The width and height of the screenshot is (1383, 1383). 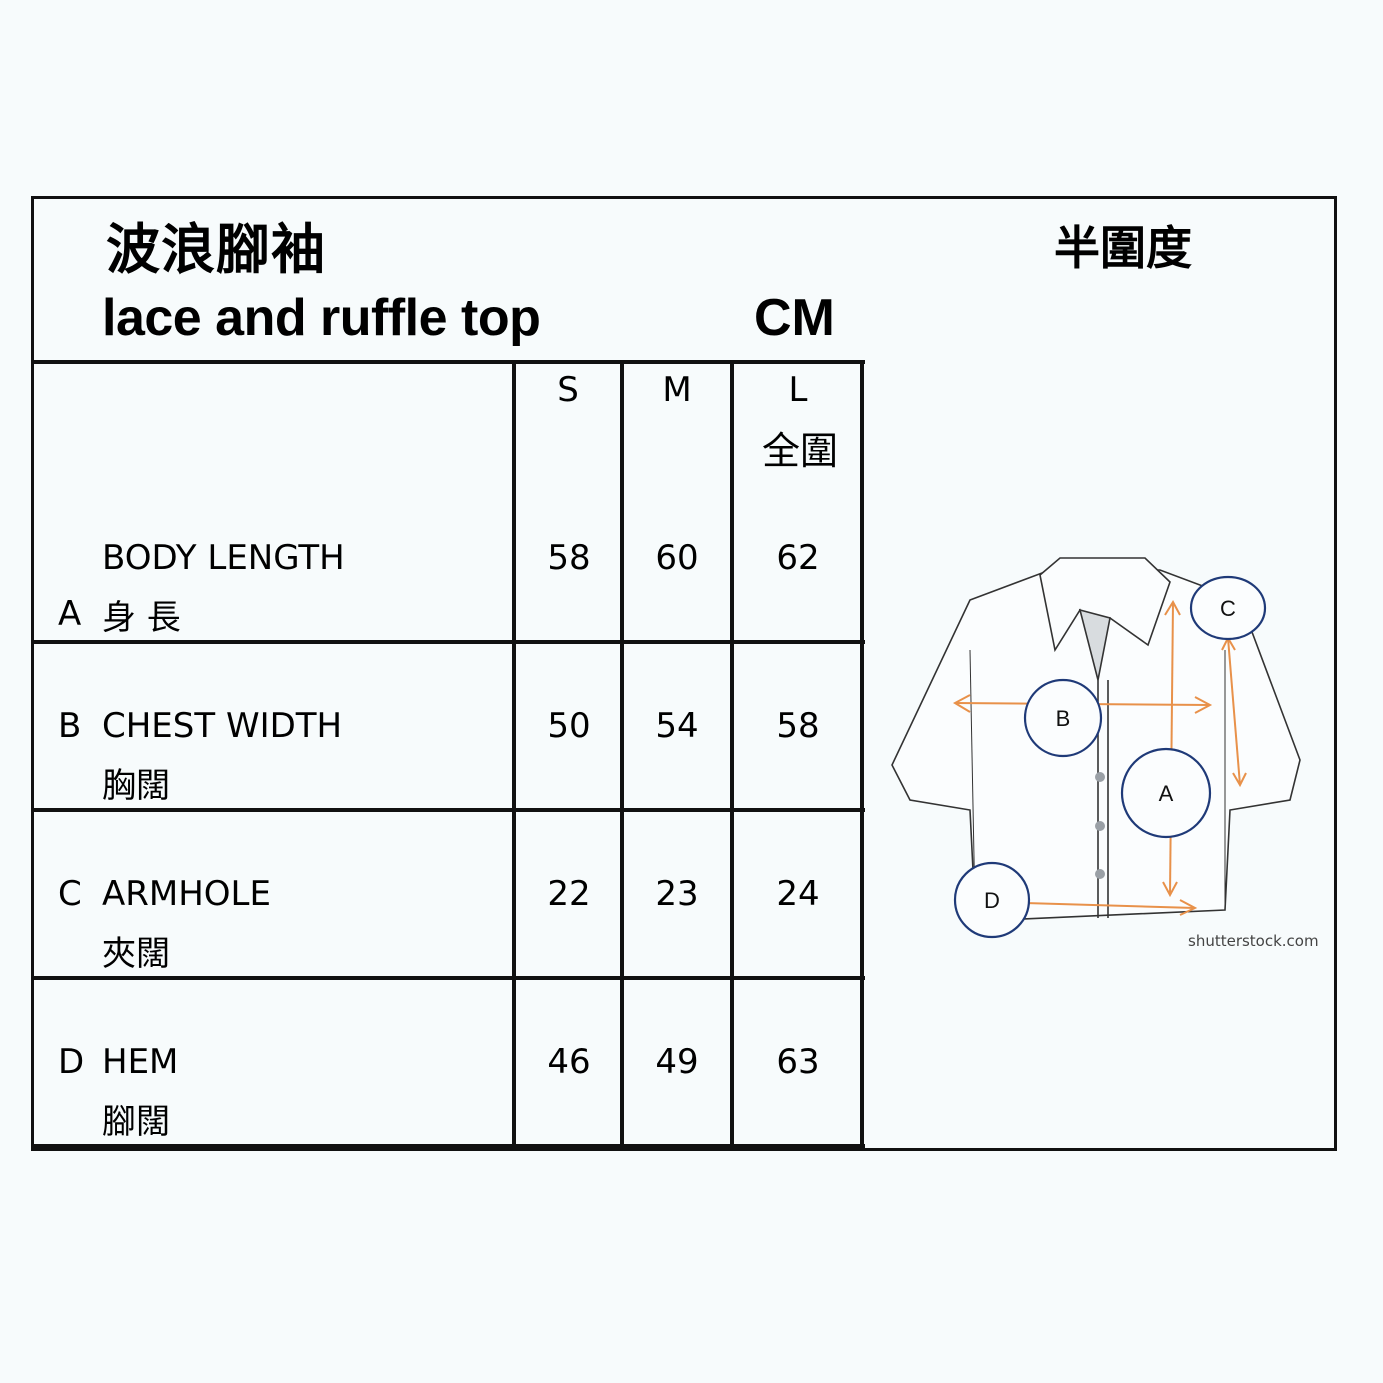 I want to click on row-letter: A, so click(x=70, y=614).